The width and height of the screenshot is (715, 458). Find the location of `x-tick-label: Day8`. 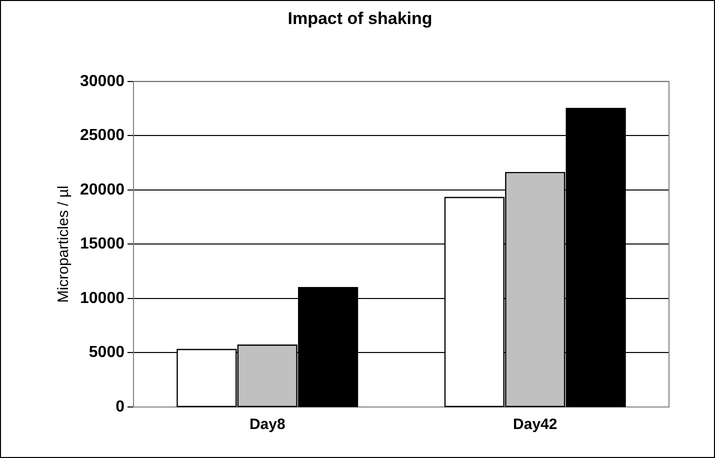

x-tick-label: Day8 is located at coordinates (267, 425).